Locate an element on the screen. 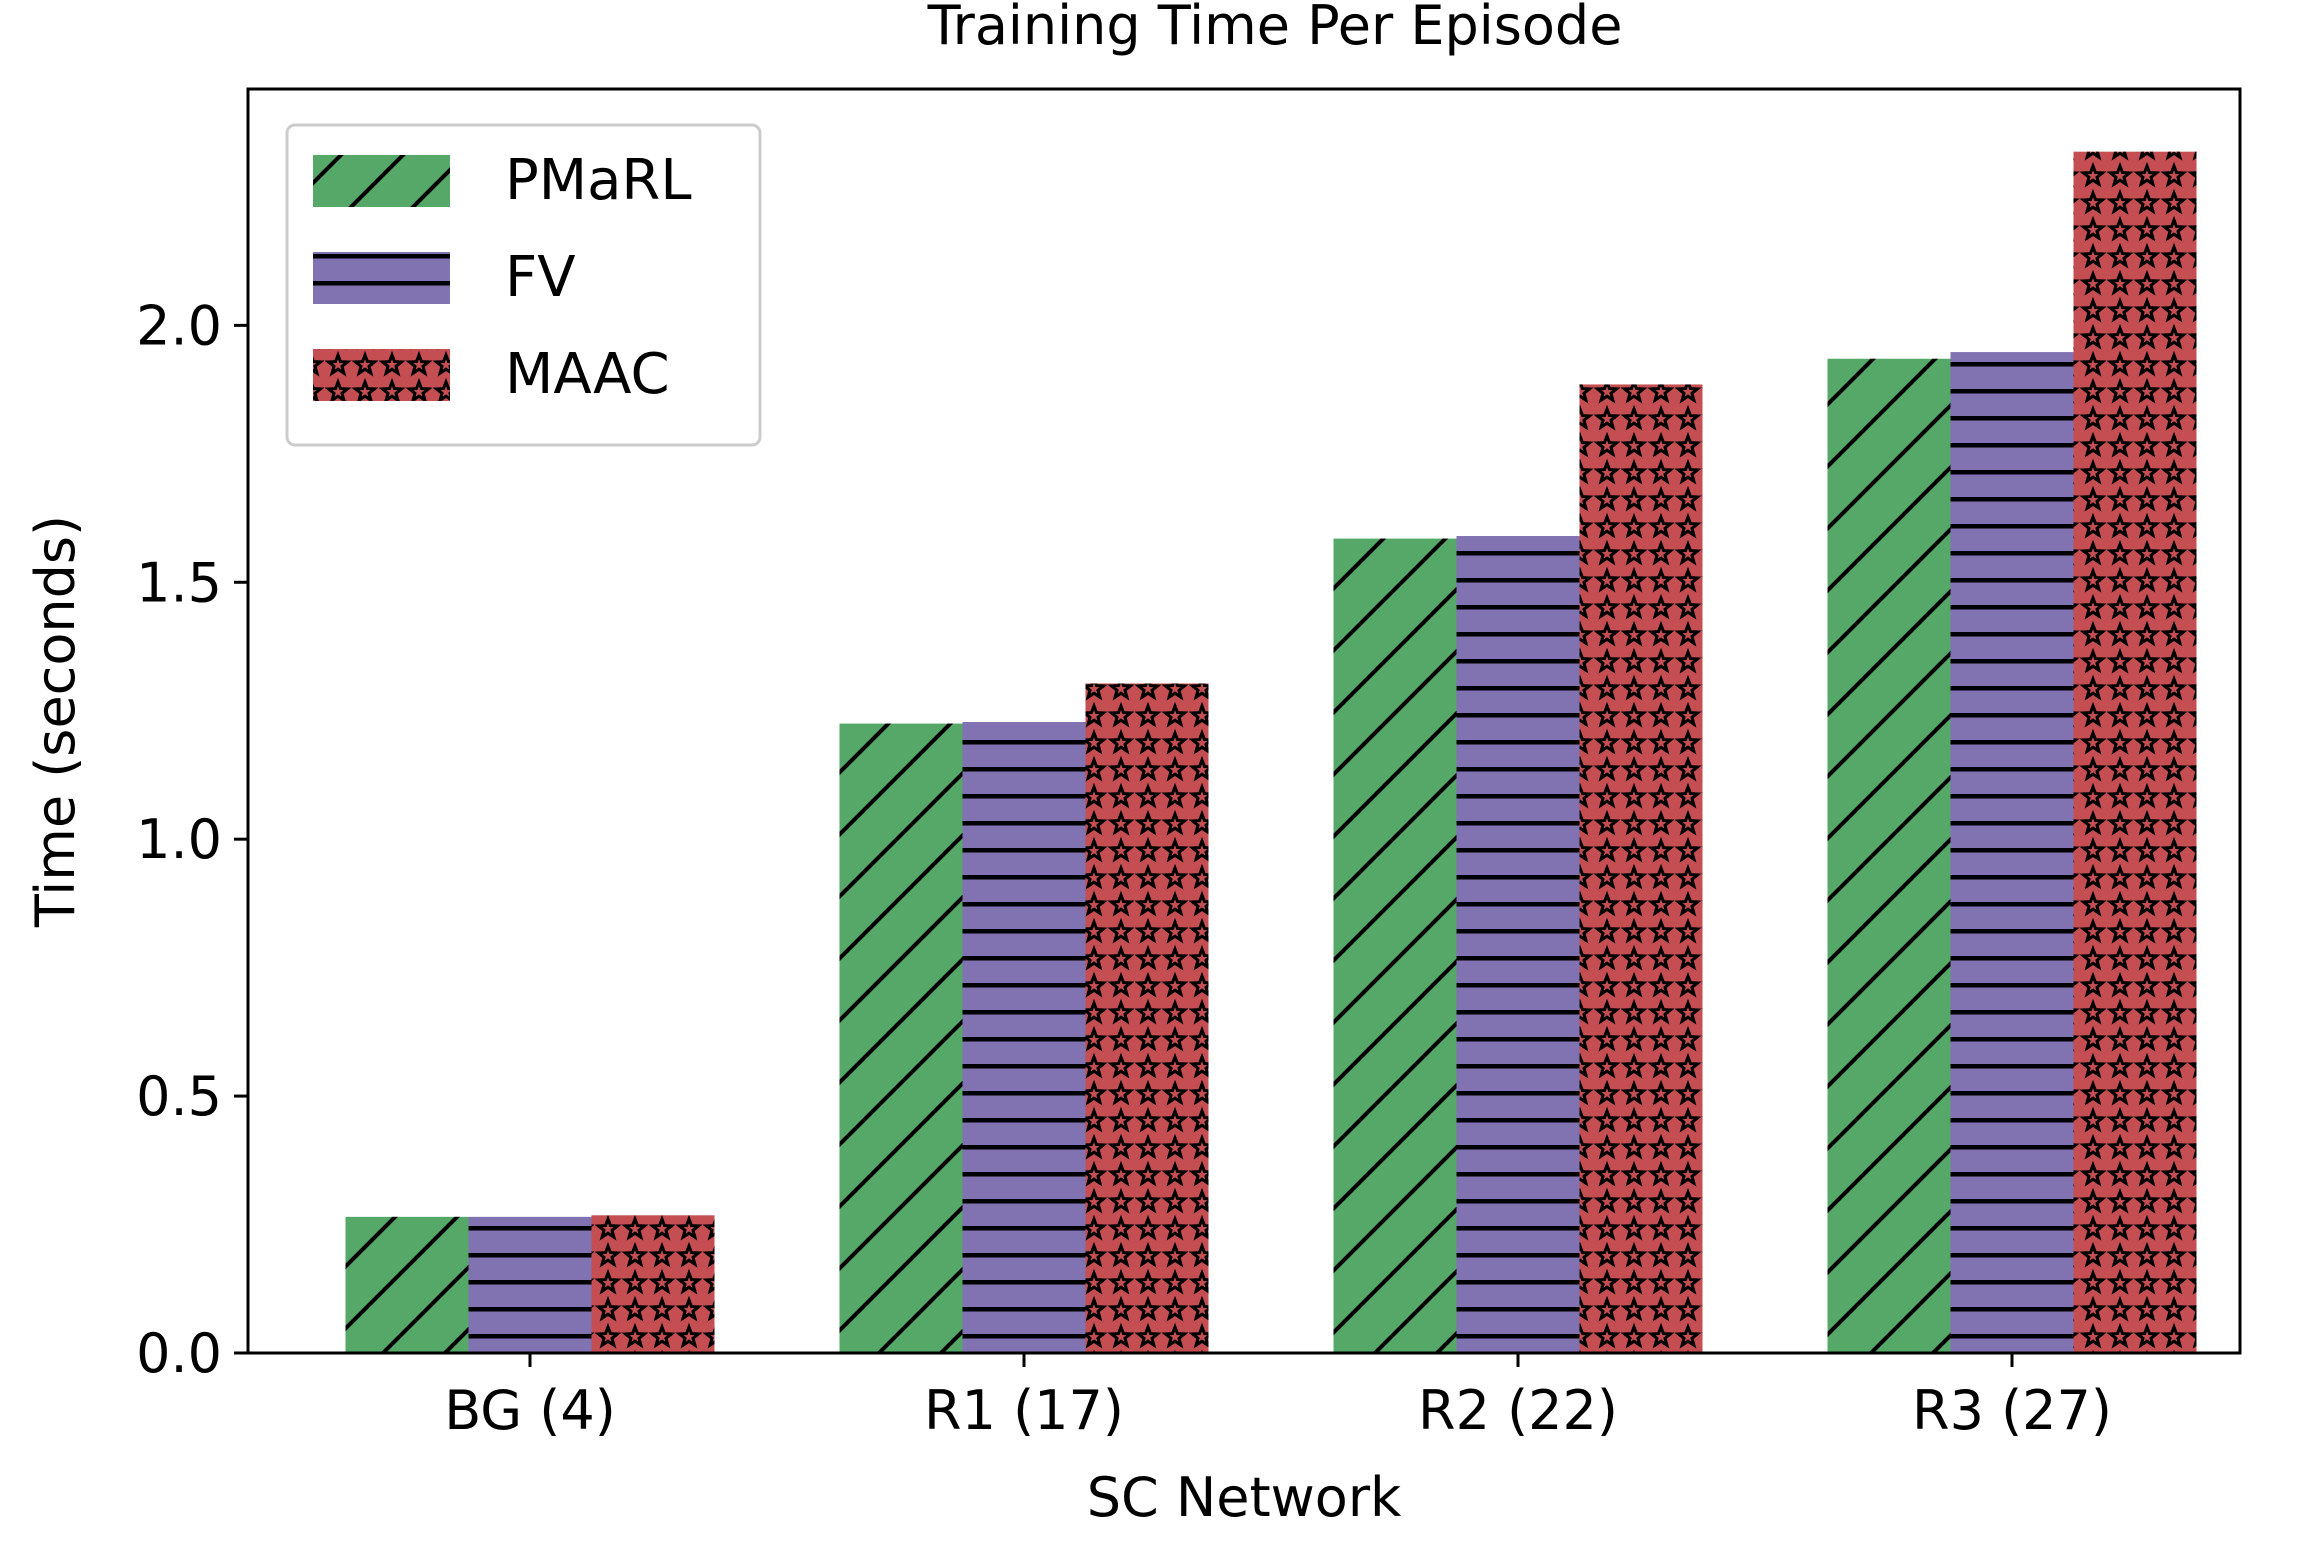 The width and height of the screenshot is (2299, 1548). y-tick-label: 0.0 is located at coordinates (179, 1353).